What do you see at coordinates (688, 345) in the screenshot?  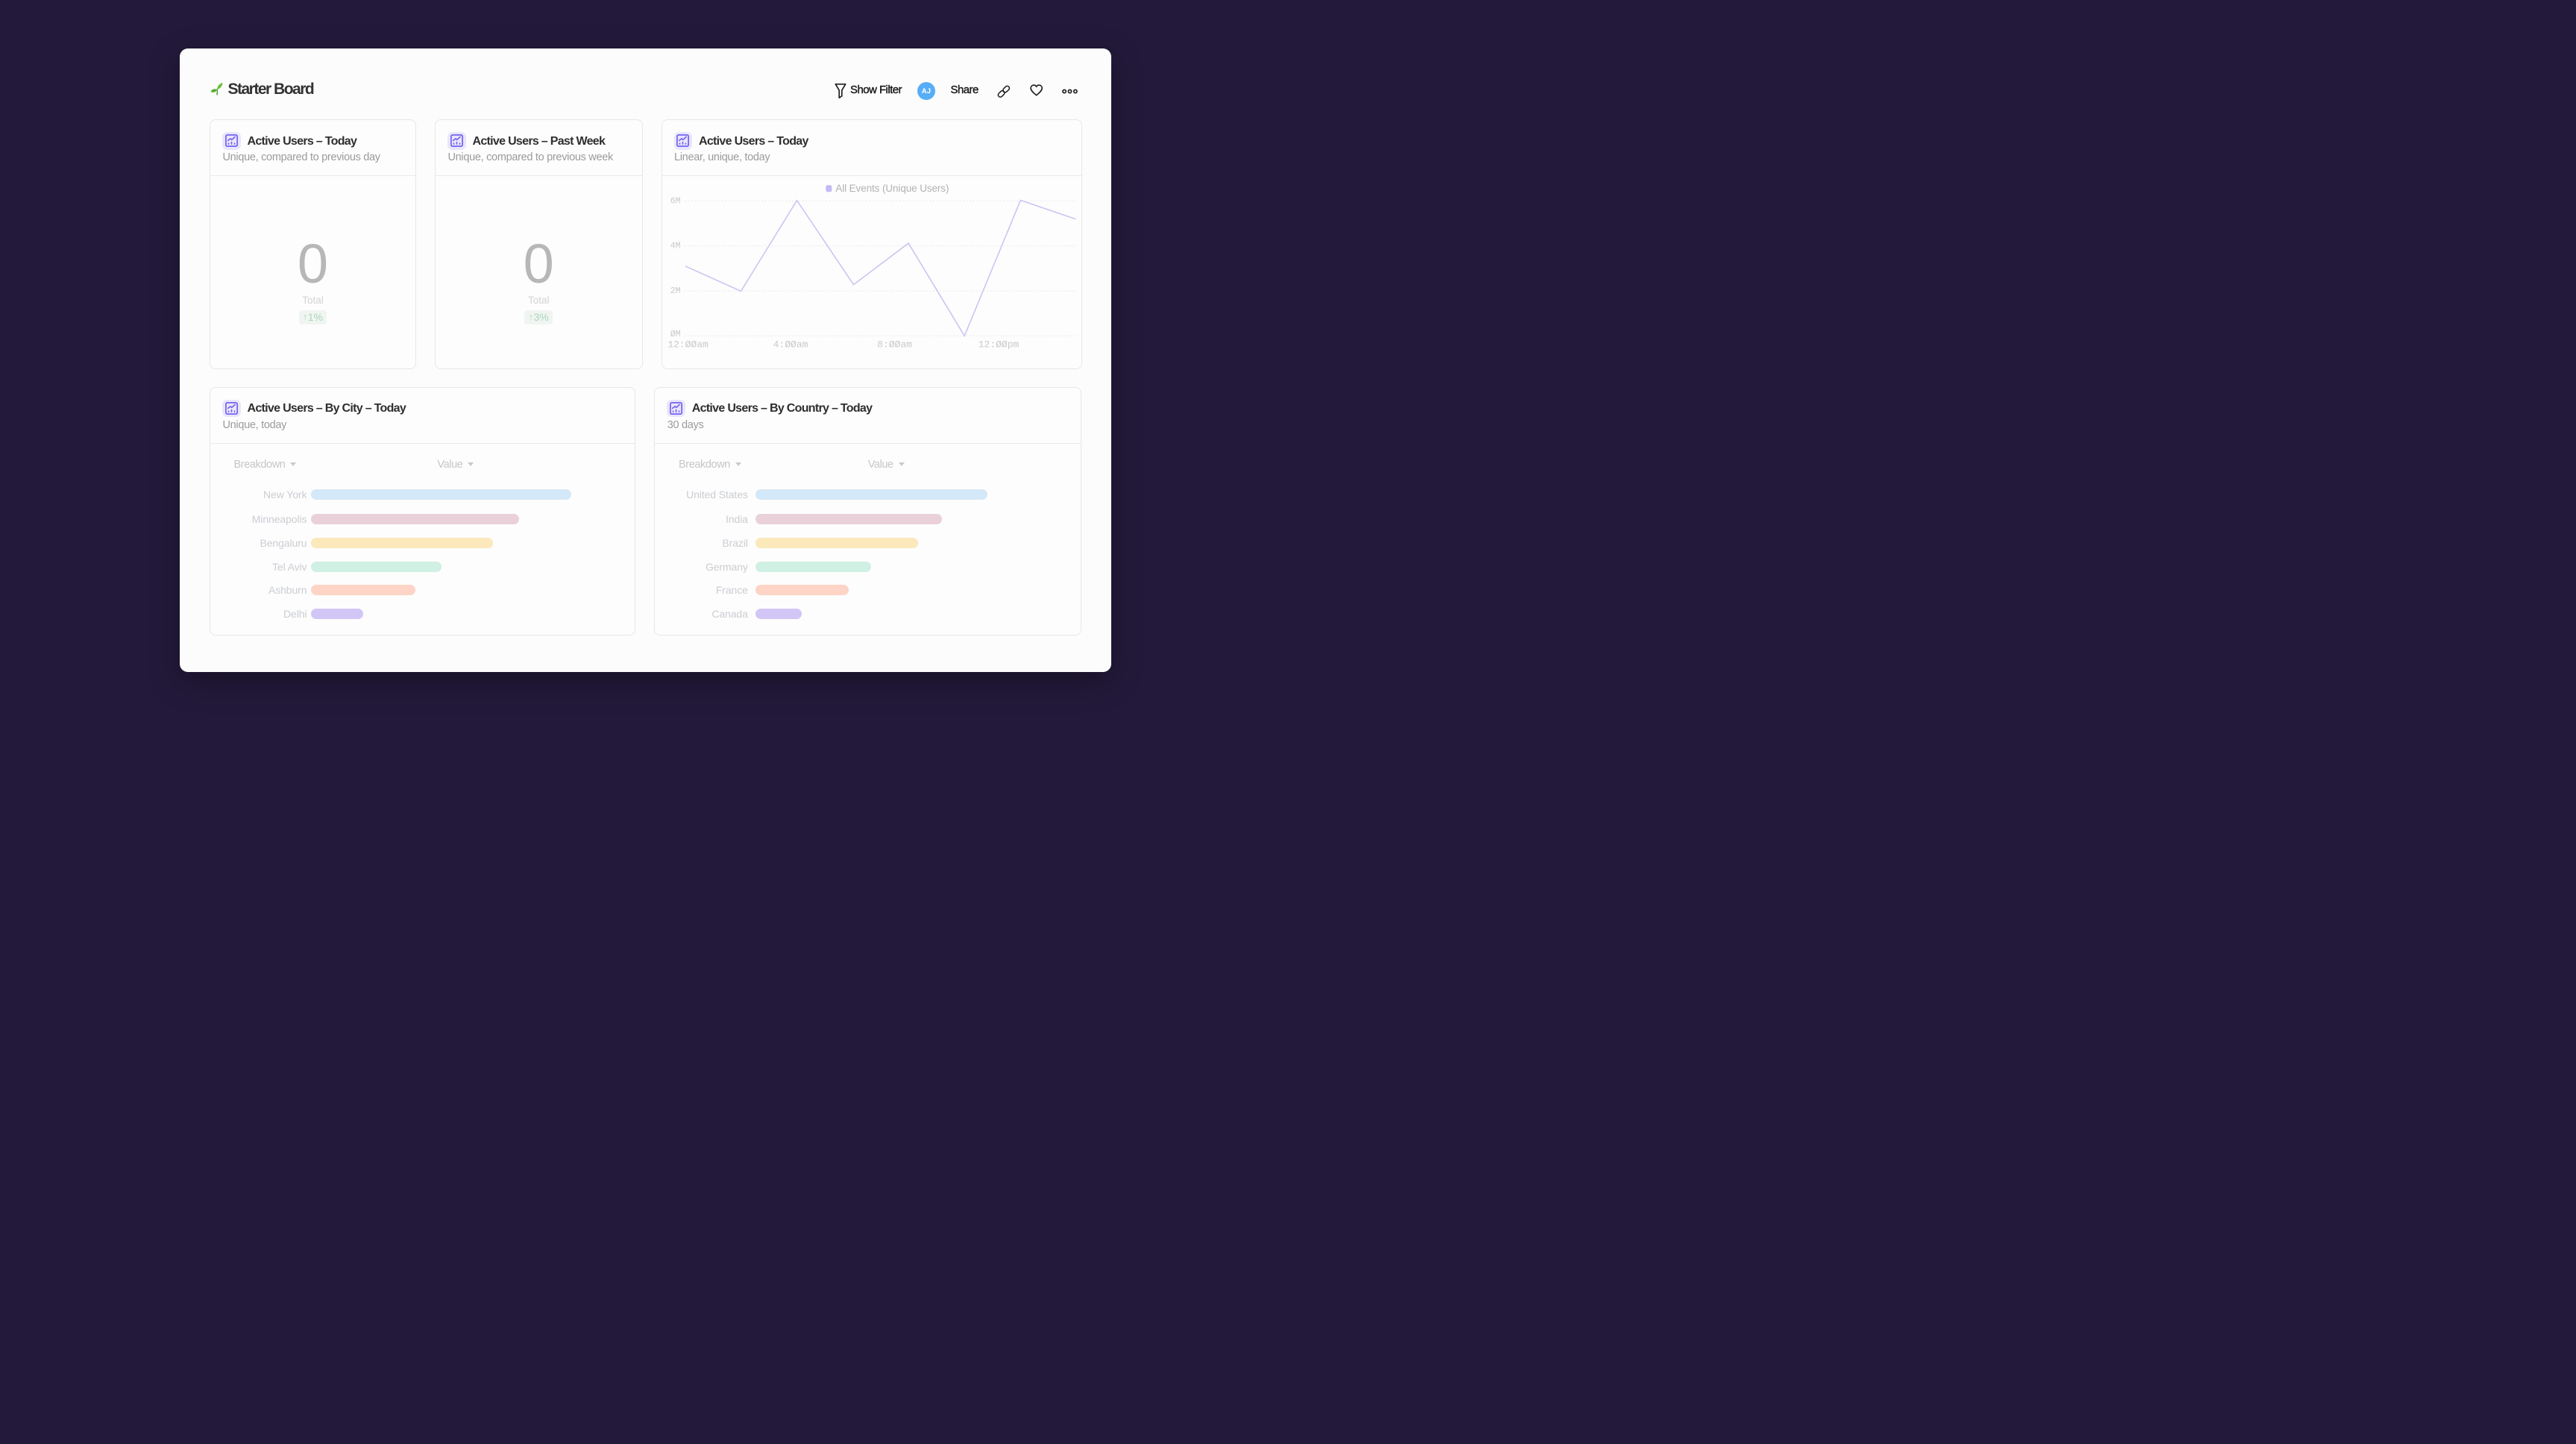 I see `svg-text: 12:ØØam` at bounding box center [688, 345].